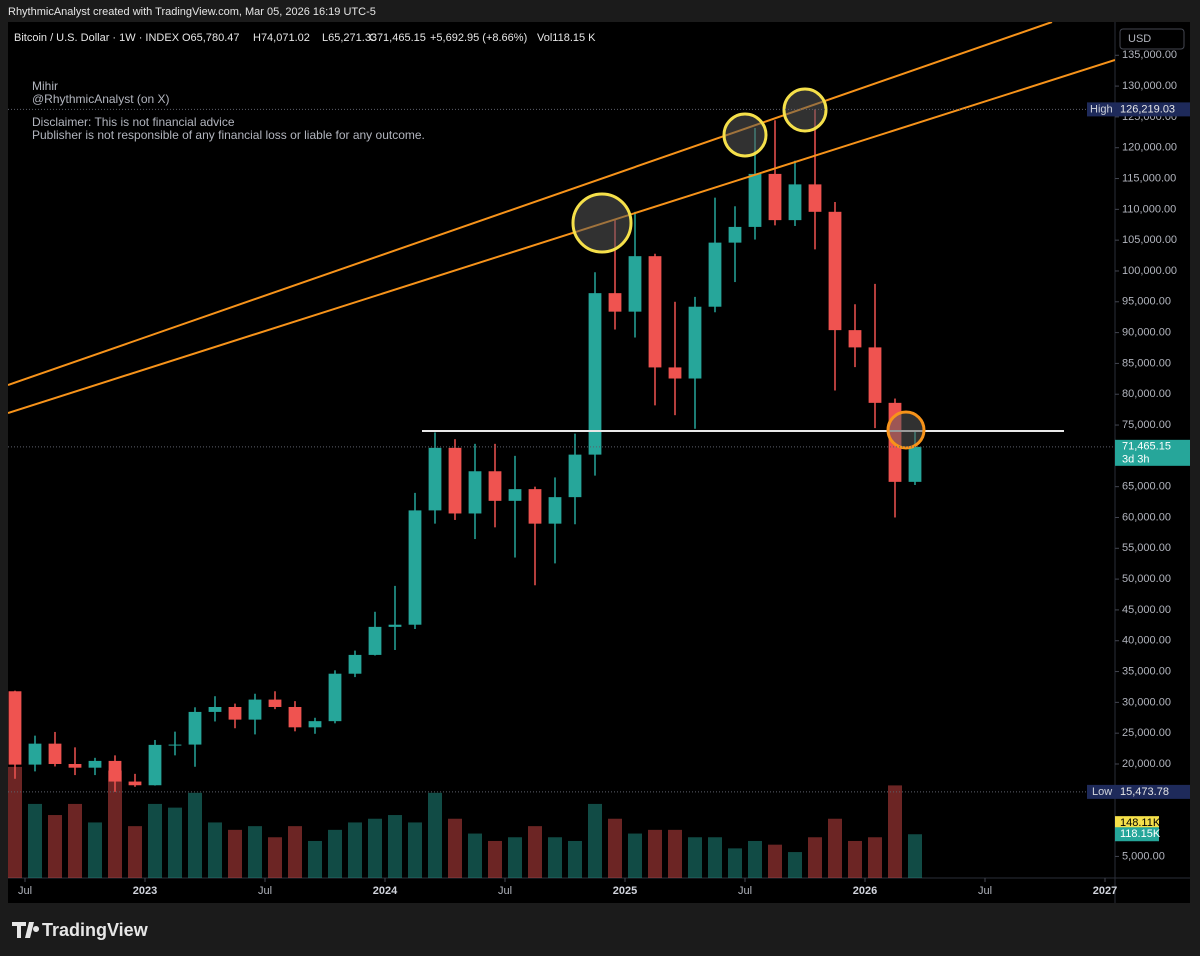 The width and height of the screenshot is (1200, 956). I want to click on note: Disclaimer: This is not financial advice, so click(133, 122).